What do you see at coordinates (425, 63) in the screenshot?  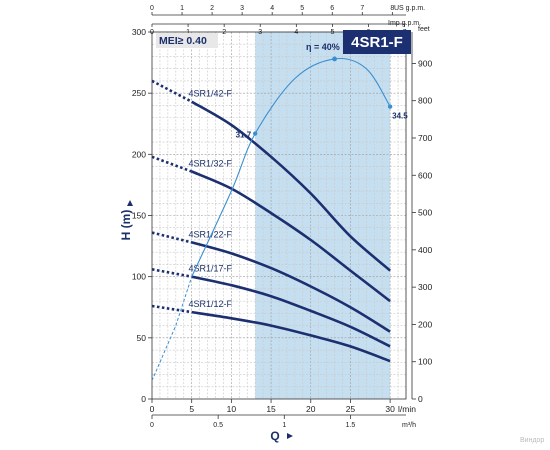 I see `feet-axis-tick-label: 900` at bounding box center [425, 63].